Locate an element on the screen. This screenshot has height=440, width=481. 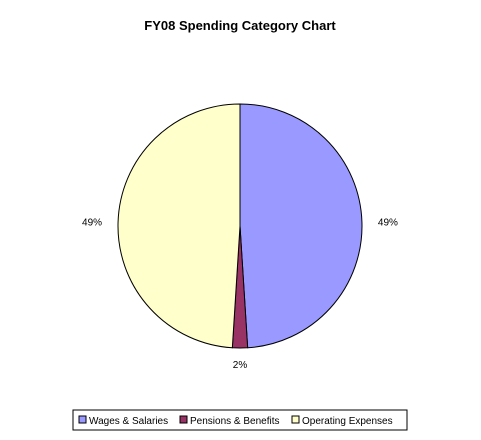
legend-label: Wages & Salaries is located at coordinates (128, 421).